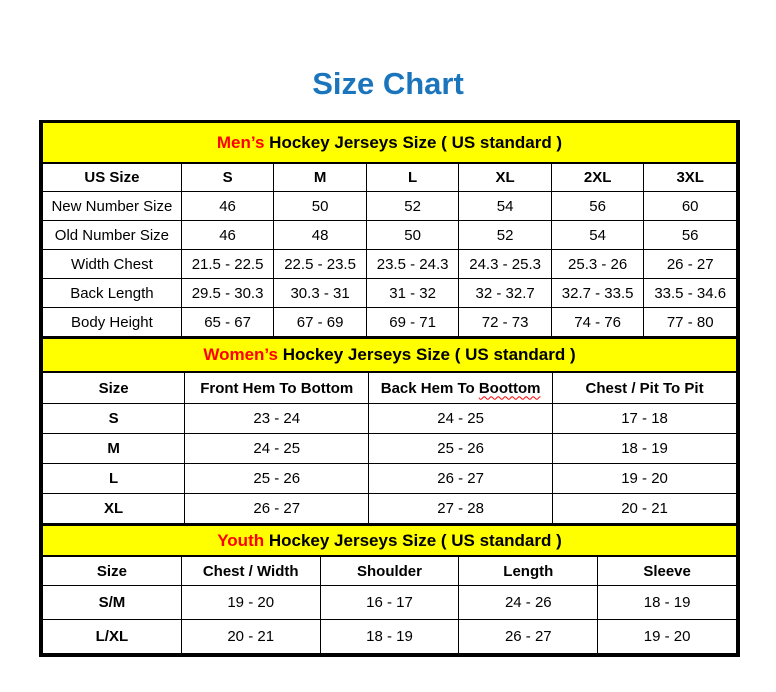  What do you see at coordinates (113, 418) in the screenshot?
I see `row-label: S` at bounding box center [113, 418].